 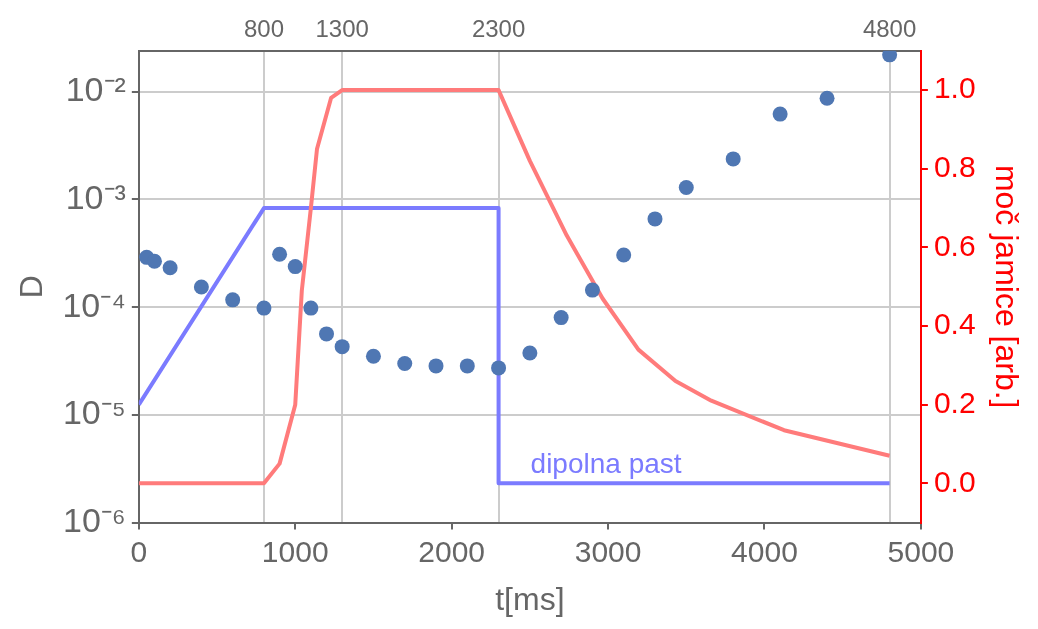 I want to click on y2-tick-label: 0.6, so click(x=954, y=245).